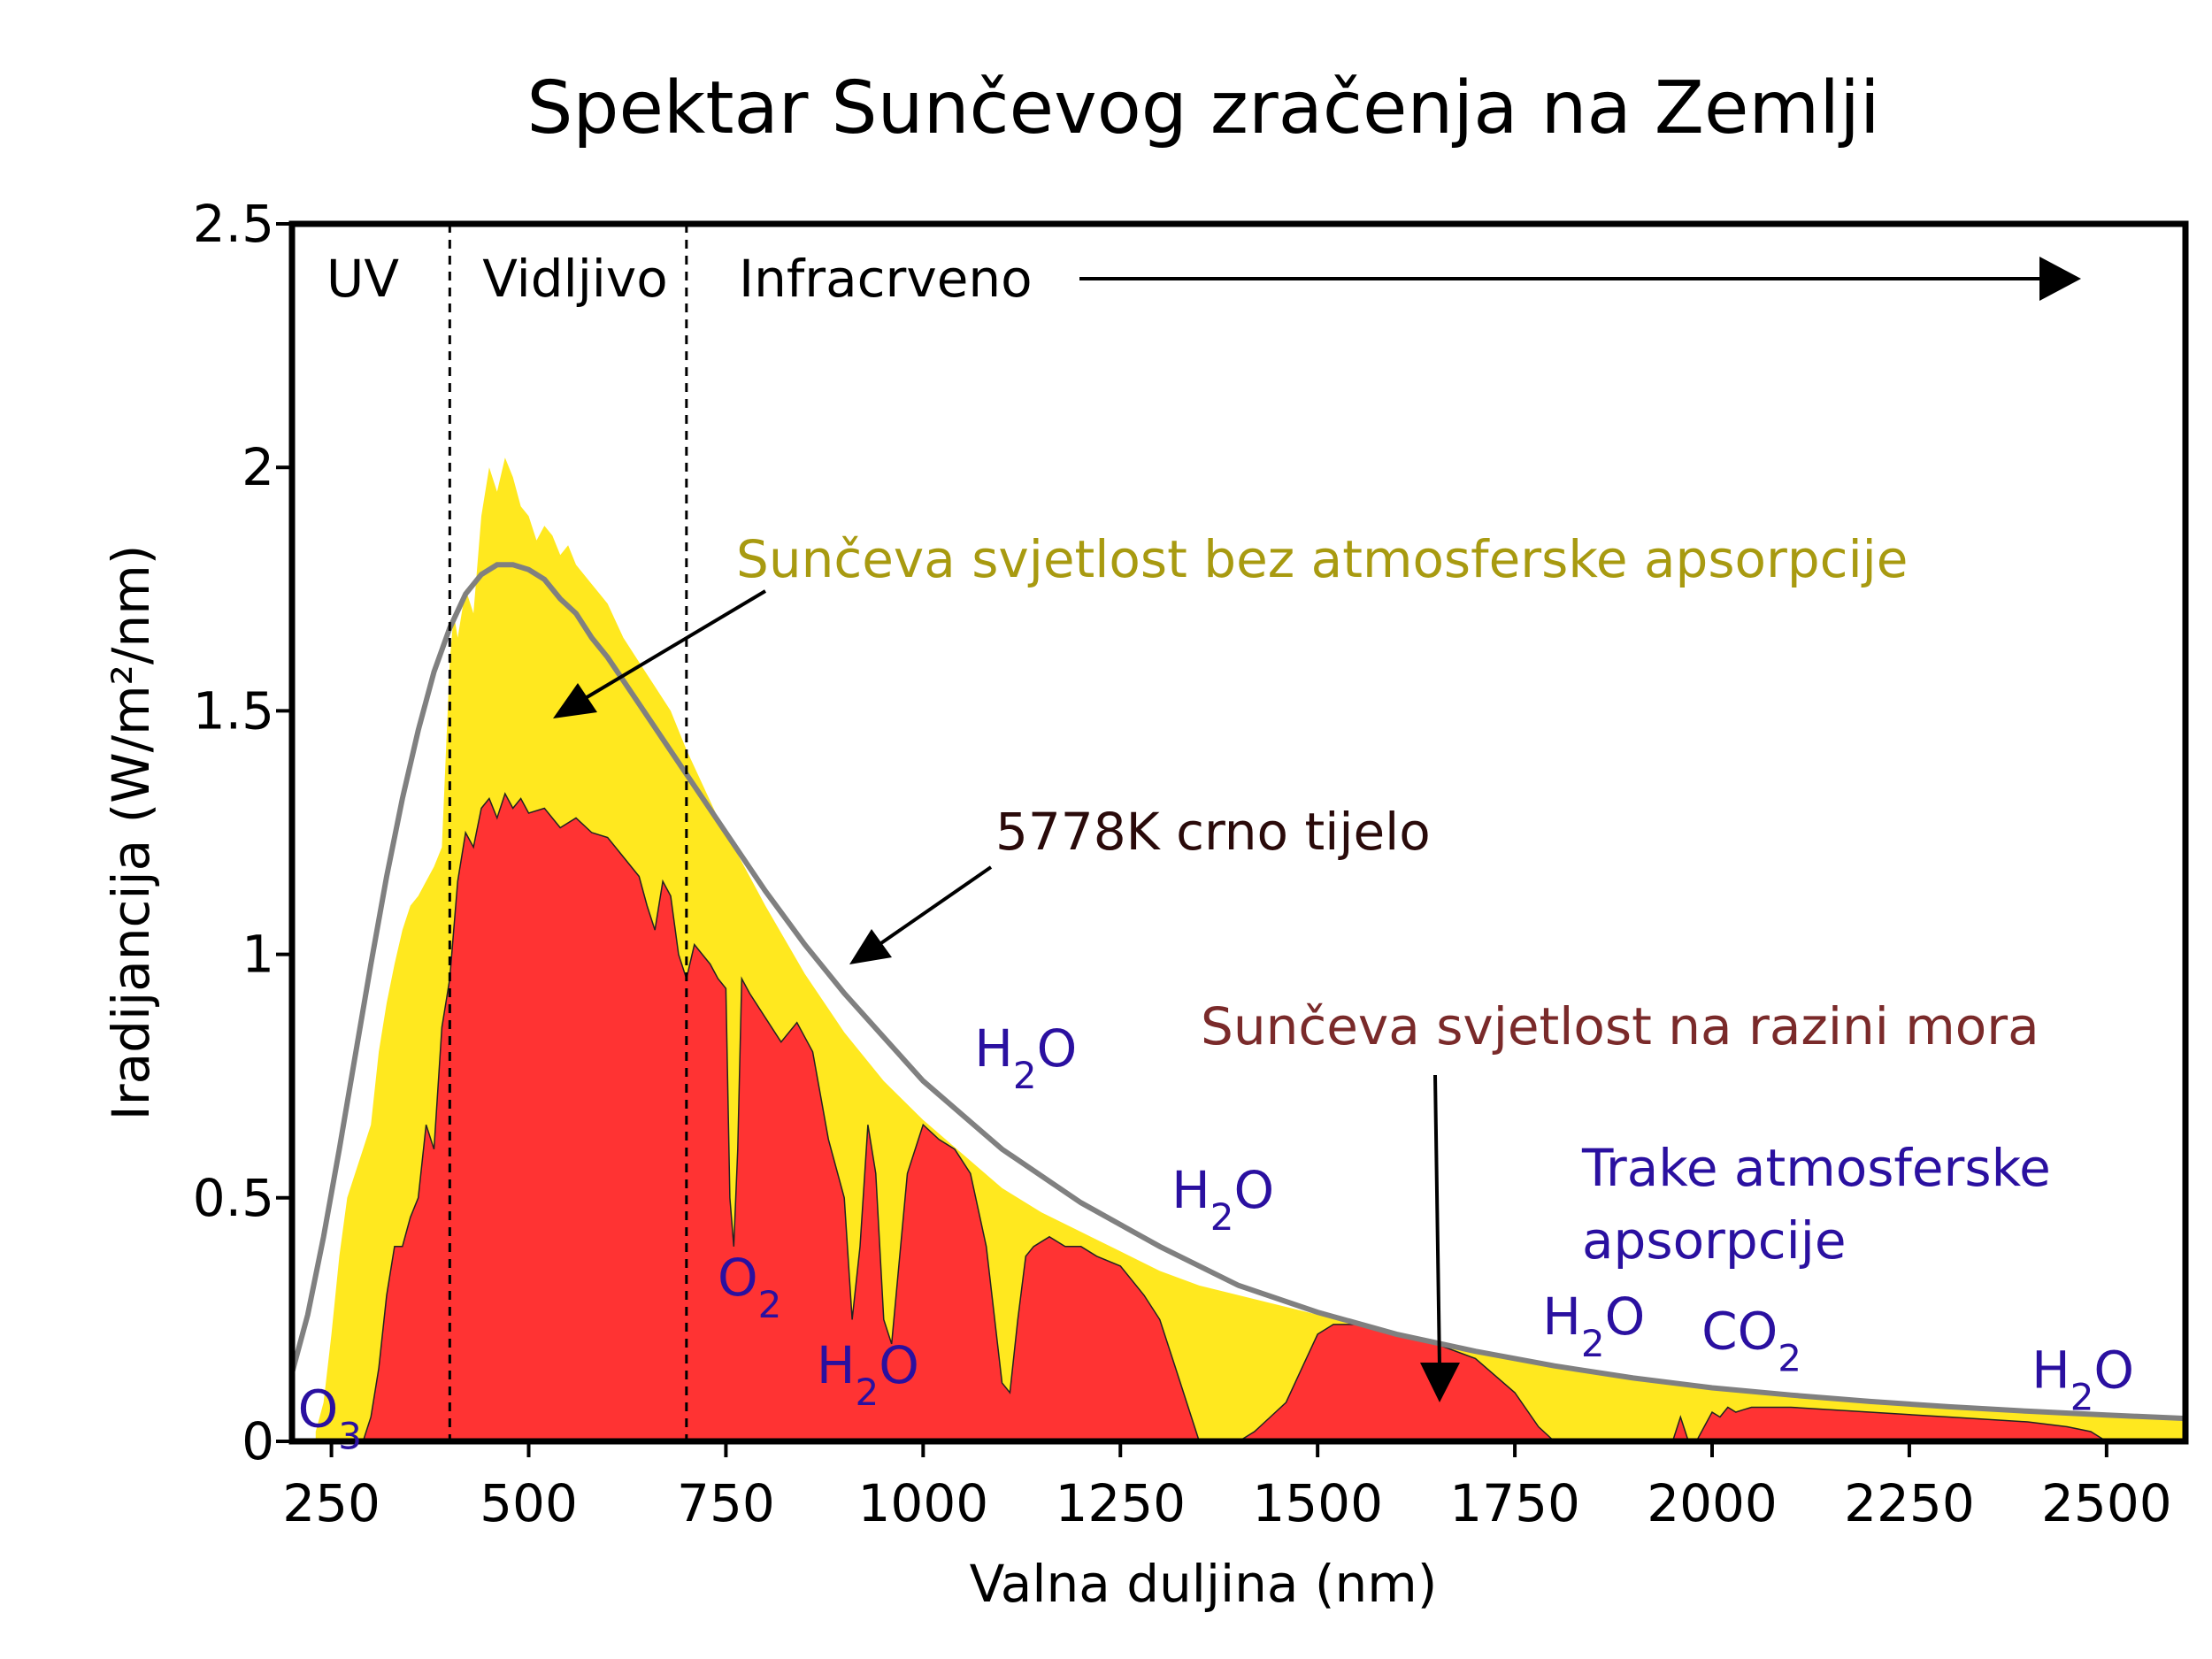 The width and height of the screenshot is (2212, 1659). What do you see at coordinates (234, 711) in the screenshot?
I see `y-tick-label: 1.5` at bounding box center [234, 711].